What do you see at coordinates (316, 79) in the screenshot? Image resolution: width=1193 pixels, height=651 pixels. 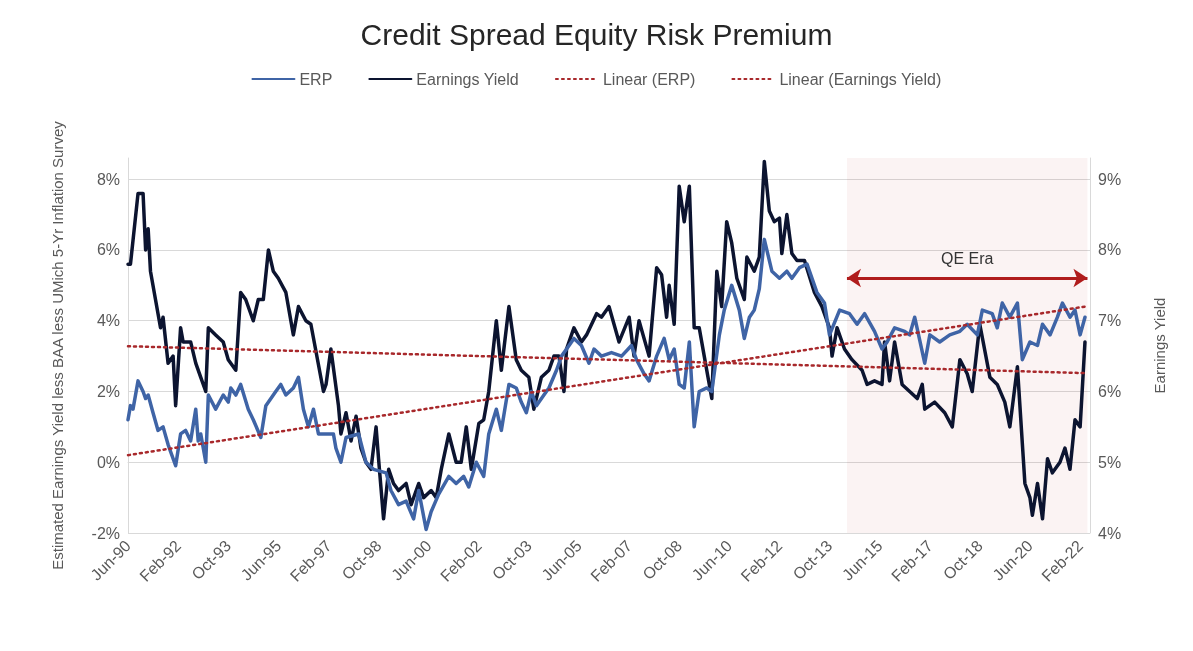 I see `legend-label: ERP` at bounding box center [316, 79].